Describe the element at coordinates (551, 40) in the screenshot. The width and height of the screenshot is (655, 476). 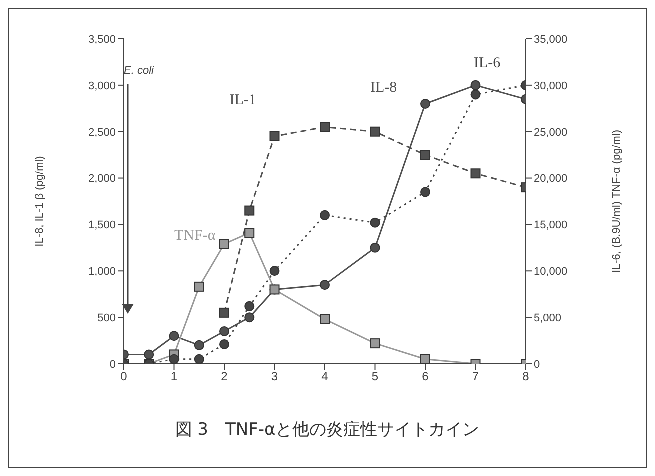
I see `y2-tick-label: 35,000` at that location.